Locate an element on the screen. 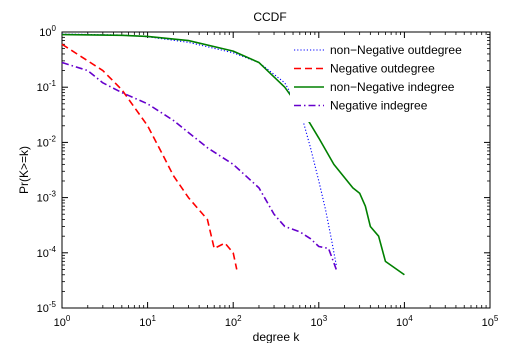  legend-label: non−Negative outdegree is located at coordinates (396, 50).